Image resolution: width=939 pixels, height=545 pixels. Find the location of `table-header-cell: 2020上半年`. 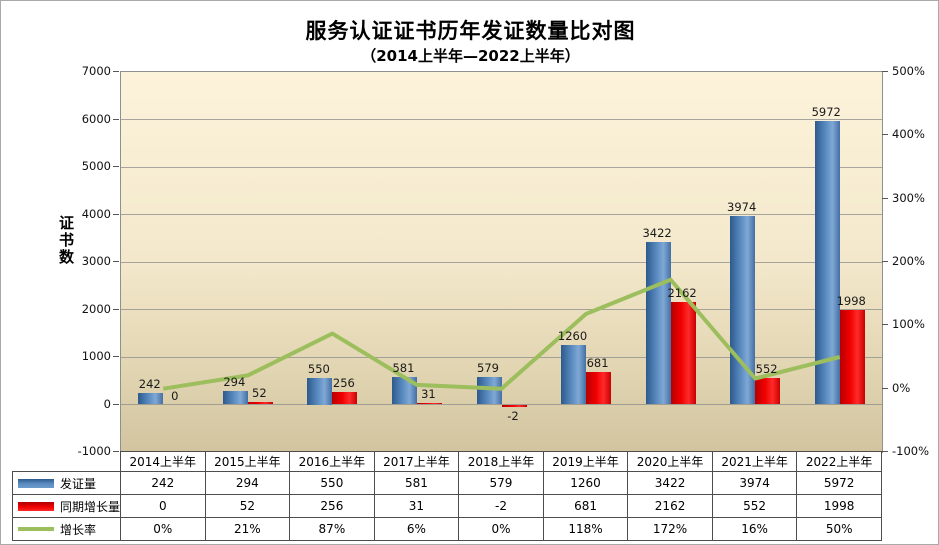

table-header-cell: 2020上半年 is located at coordinates (670, 461).